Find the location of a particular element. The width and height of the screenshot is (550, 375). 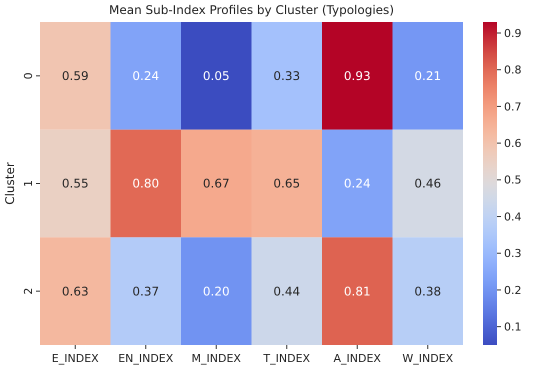

x-tick-label: M_INDEX is located at coordinates (217, 358).